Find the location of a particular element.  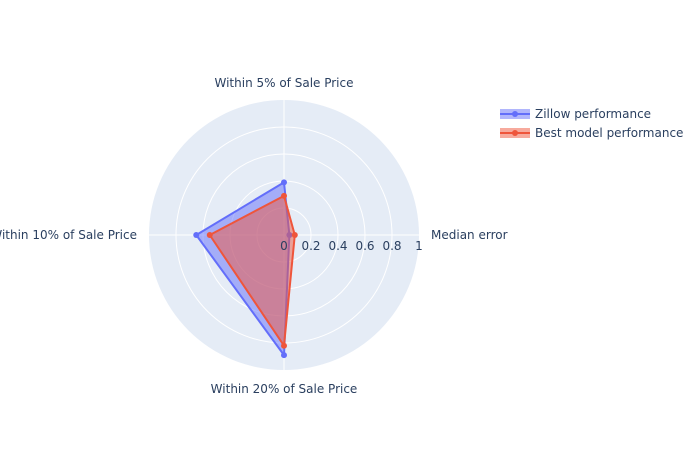

legend-label: Zillow performance is located at coordinates (593, 114).